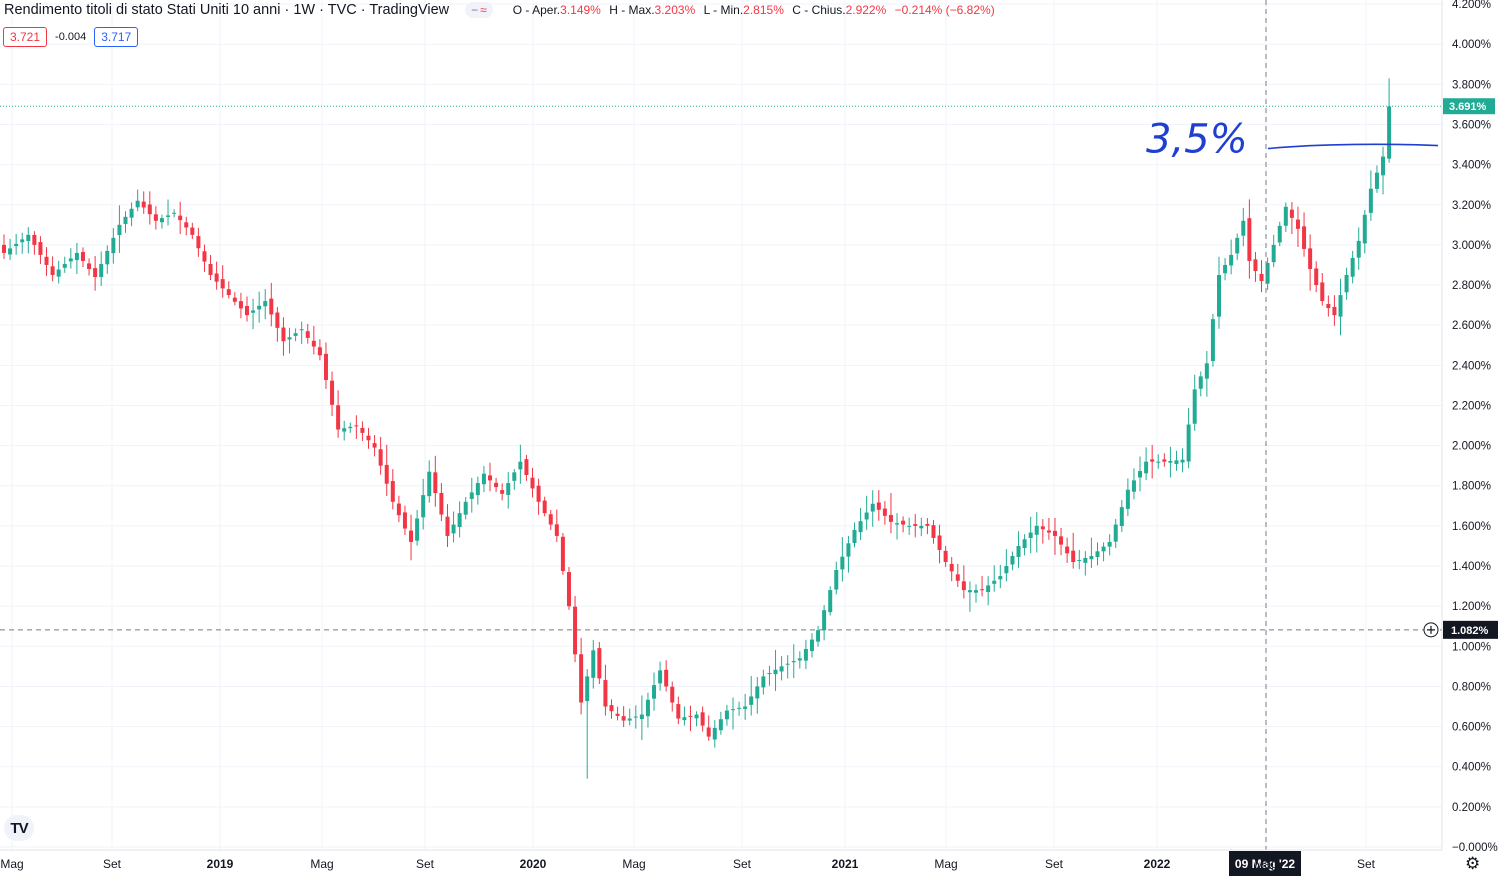  What do you see at coordinates (1473, 863) in the screenshot?
I see `gear-icon: ⚙` at bounding box center [1473, 863].